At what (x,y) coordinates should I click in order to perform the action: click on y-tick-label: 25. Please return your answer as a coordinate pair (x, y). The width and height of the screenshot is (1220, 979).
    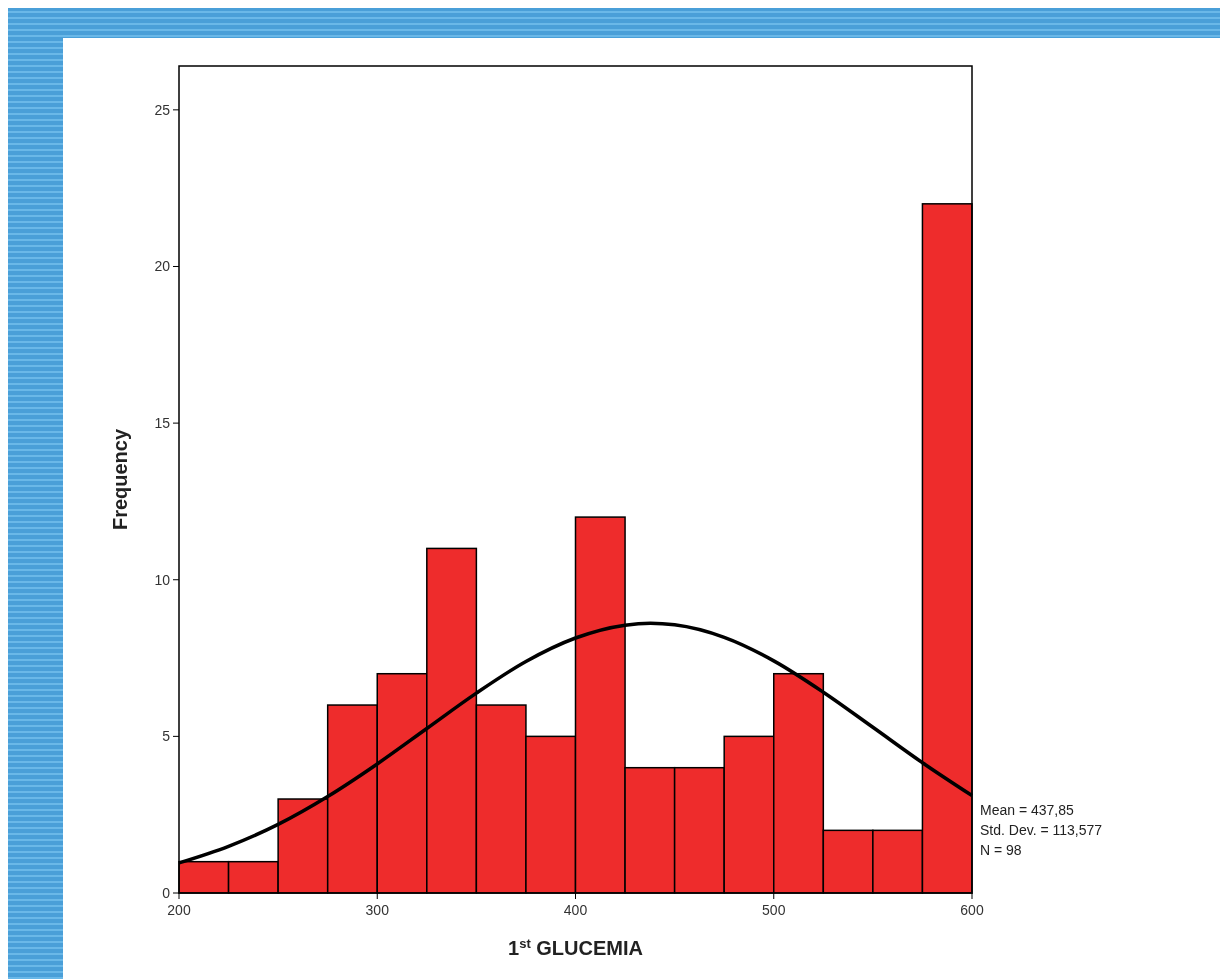
    Looking at the image, I should click on (162, 109).